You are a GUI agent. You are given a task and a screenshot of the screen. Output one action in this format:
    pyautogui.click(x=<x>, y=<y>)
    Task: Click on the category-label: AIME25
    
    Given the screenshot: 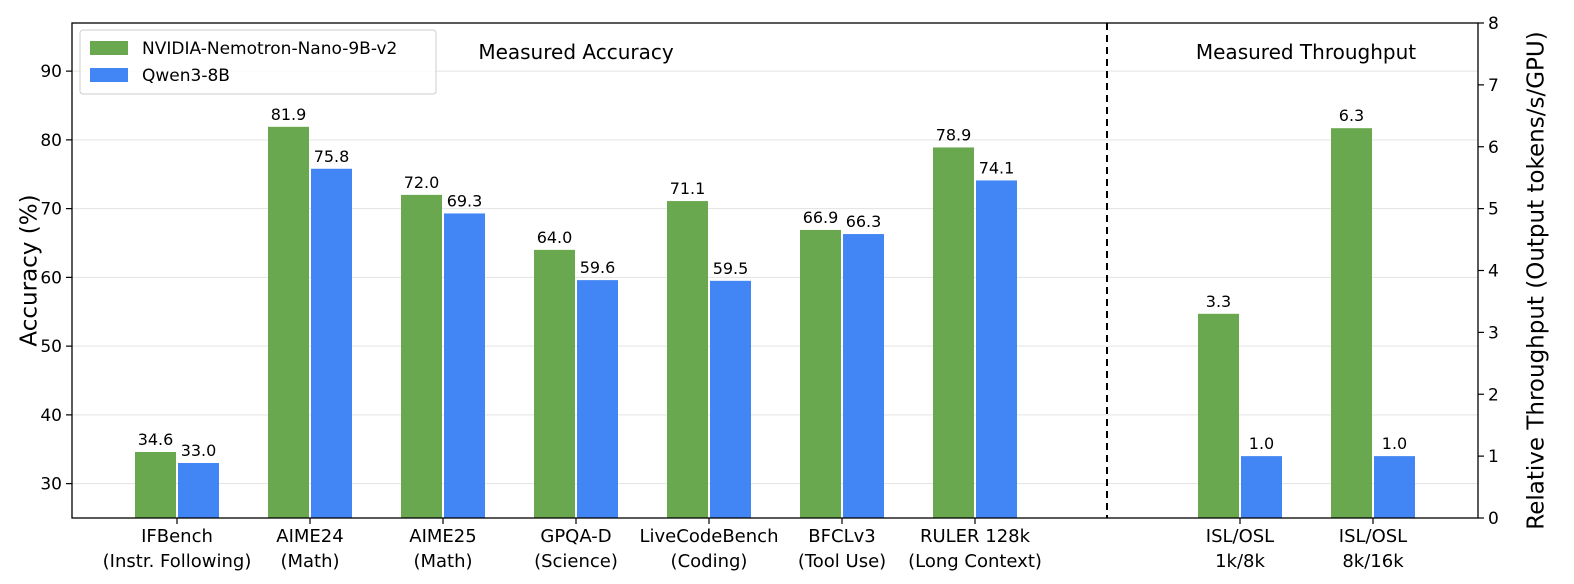 What is the action you would take?
    pyautogui.click(x=442, y=536)
    